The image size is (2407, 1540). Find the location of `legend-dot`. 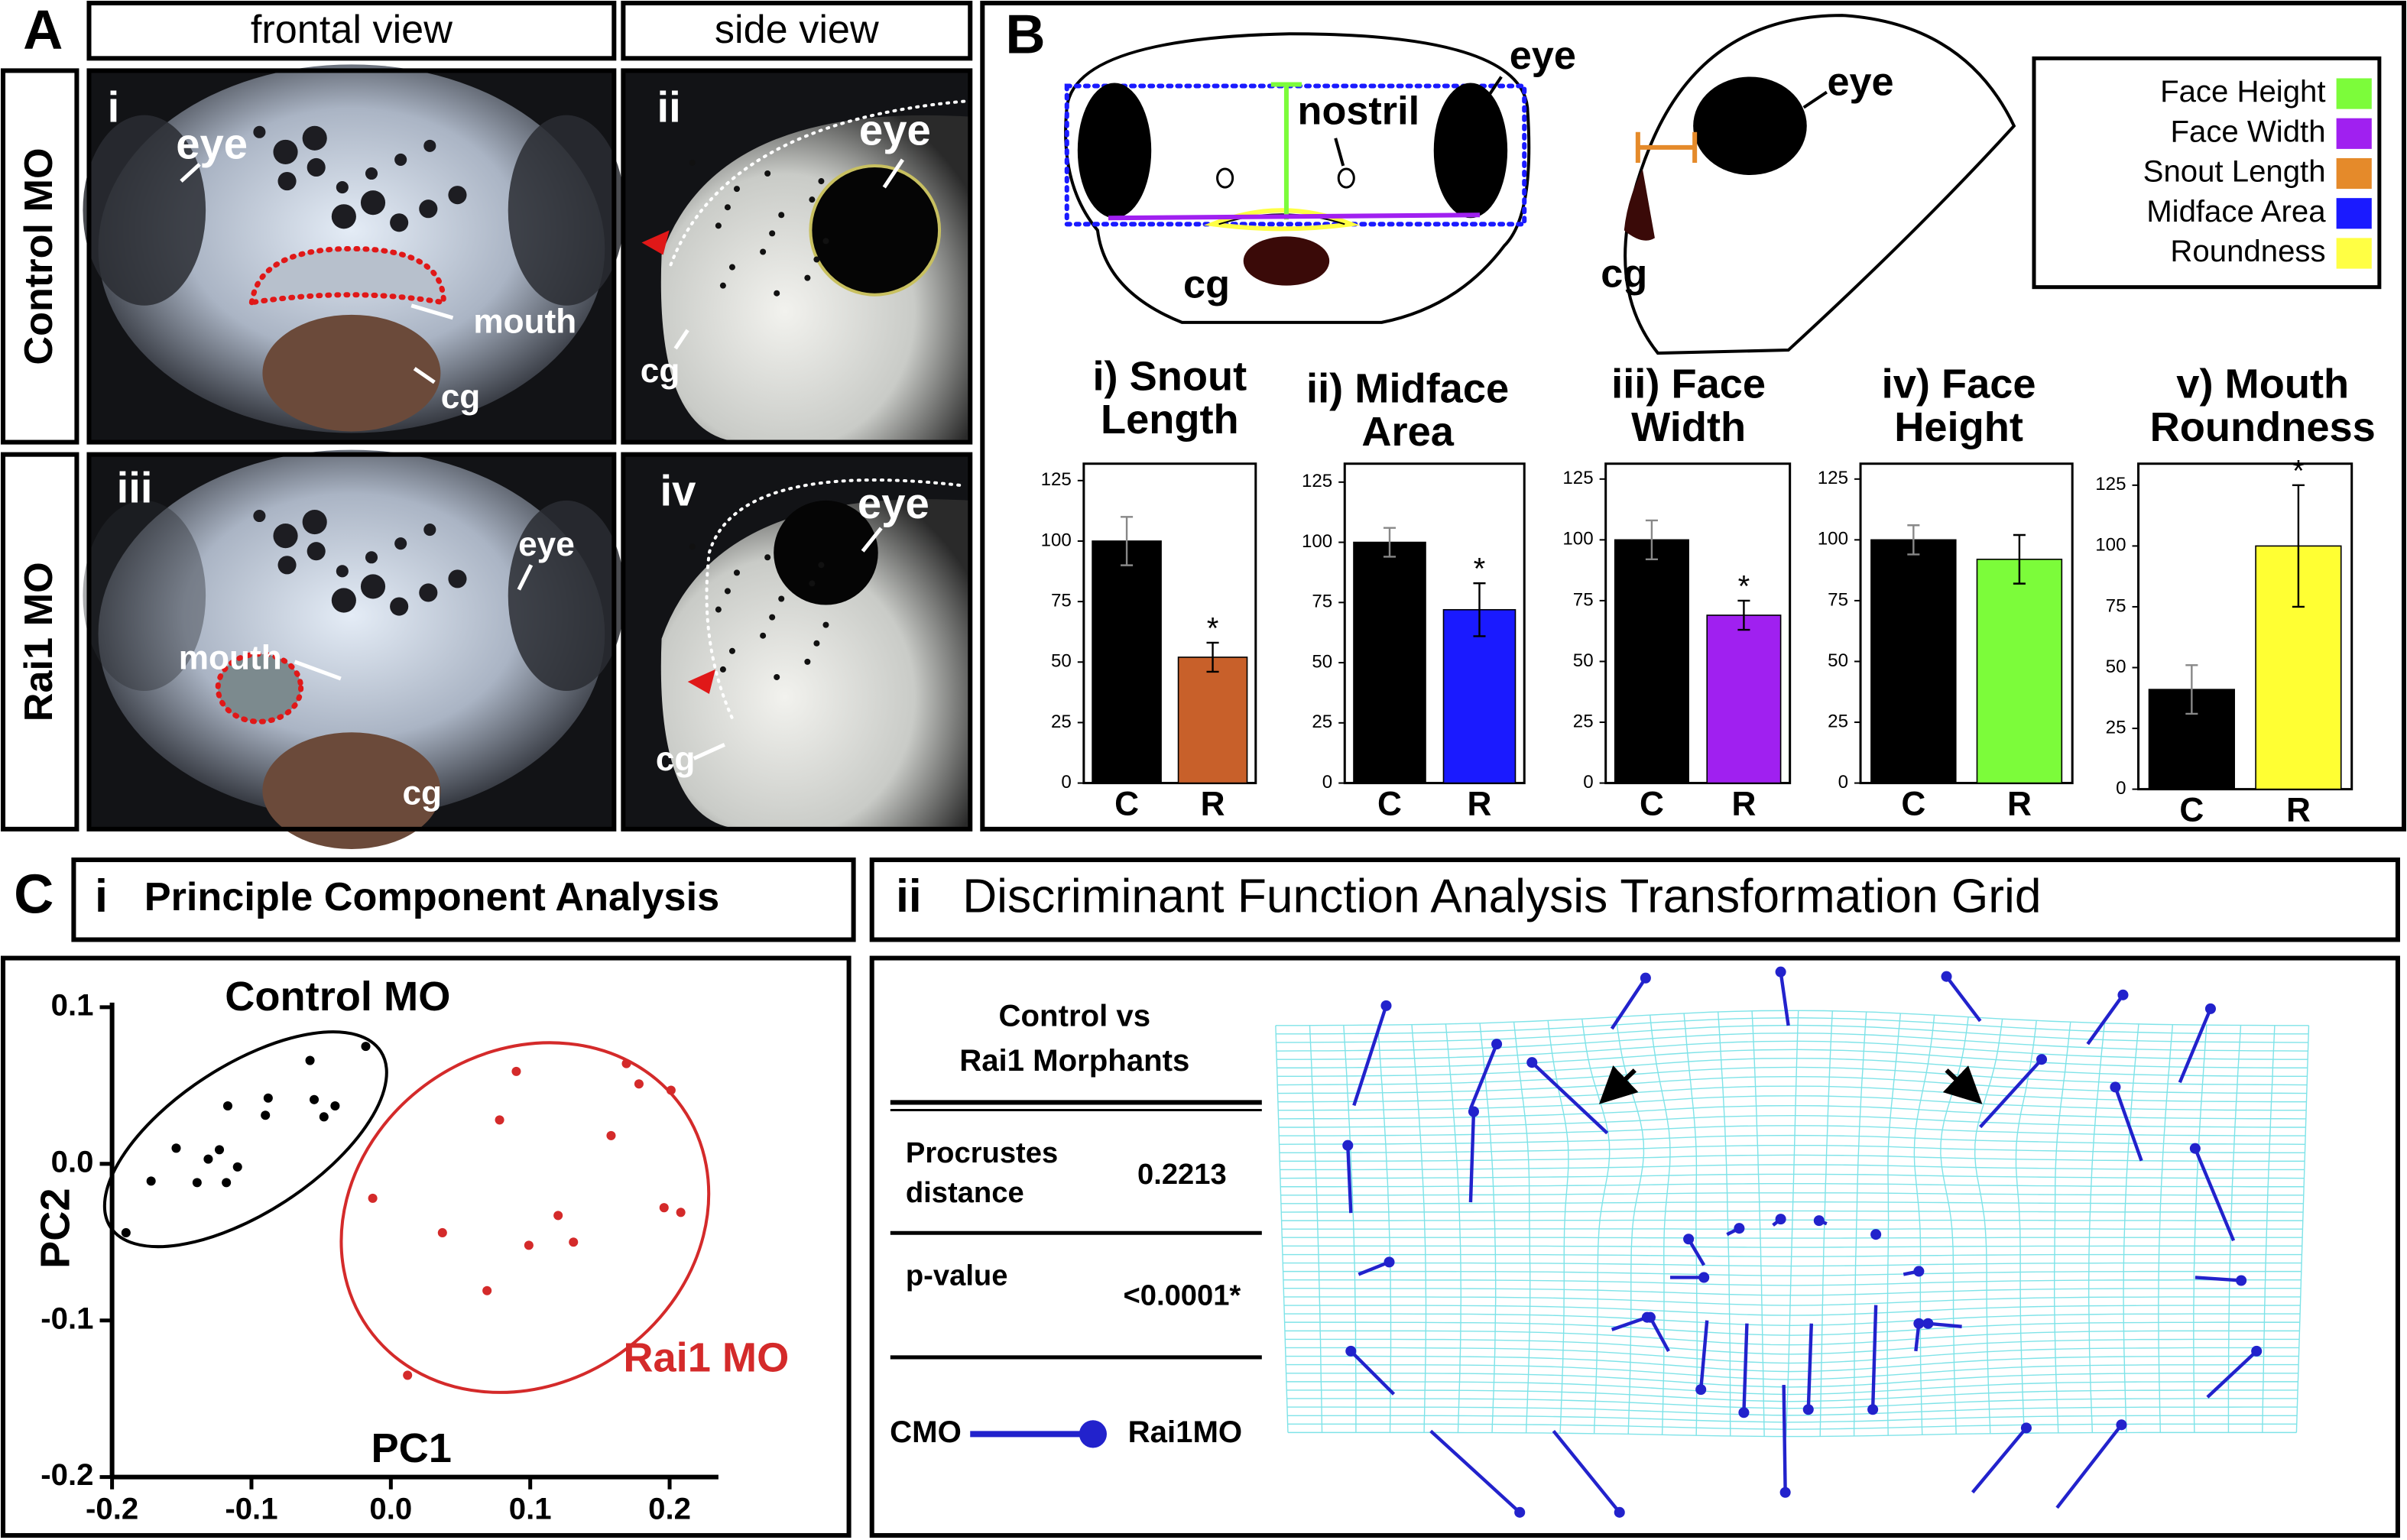

legend-dot is located at coordinates (1093, 1434).